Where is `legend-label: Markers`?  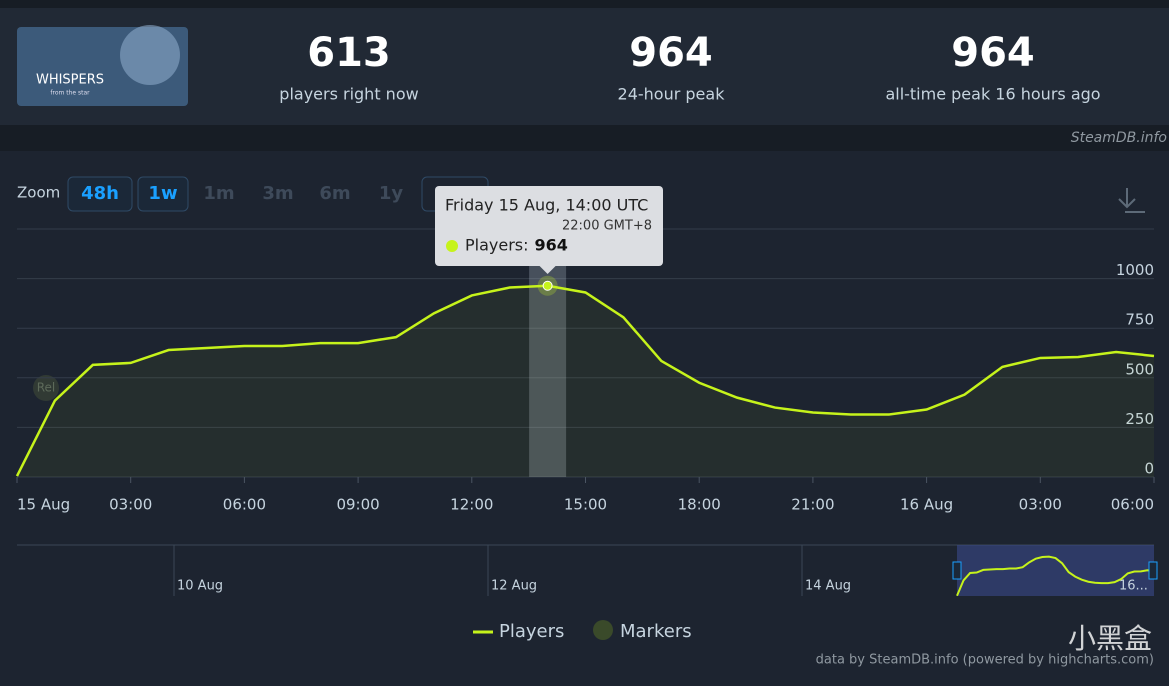
legend-label: Markers is located at coordinates (656, 631).